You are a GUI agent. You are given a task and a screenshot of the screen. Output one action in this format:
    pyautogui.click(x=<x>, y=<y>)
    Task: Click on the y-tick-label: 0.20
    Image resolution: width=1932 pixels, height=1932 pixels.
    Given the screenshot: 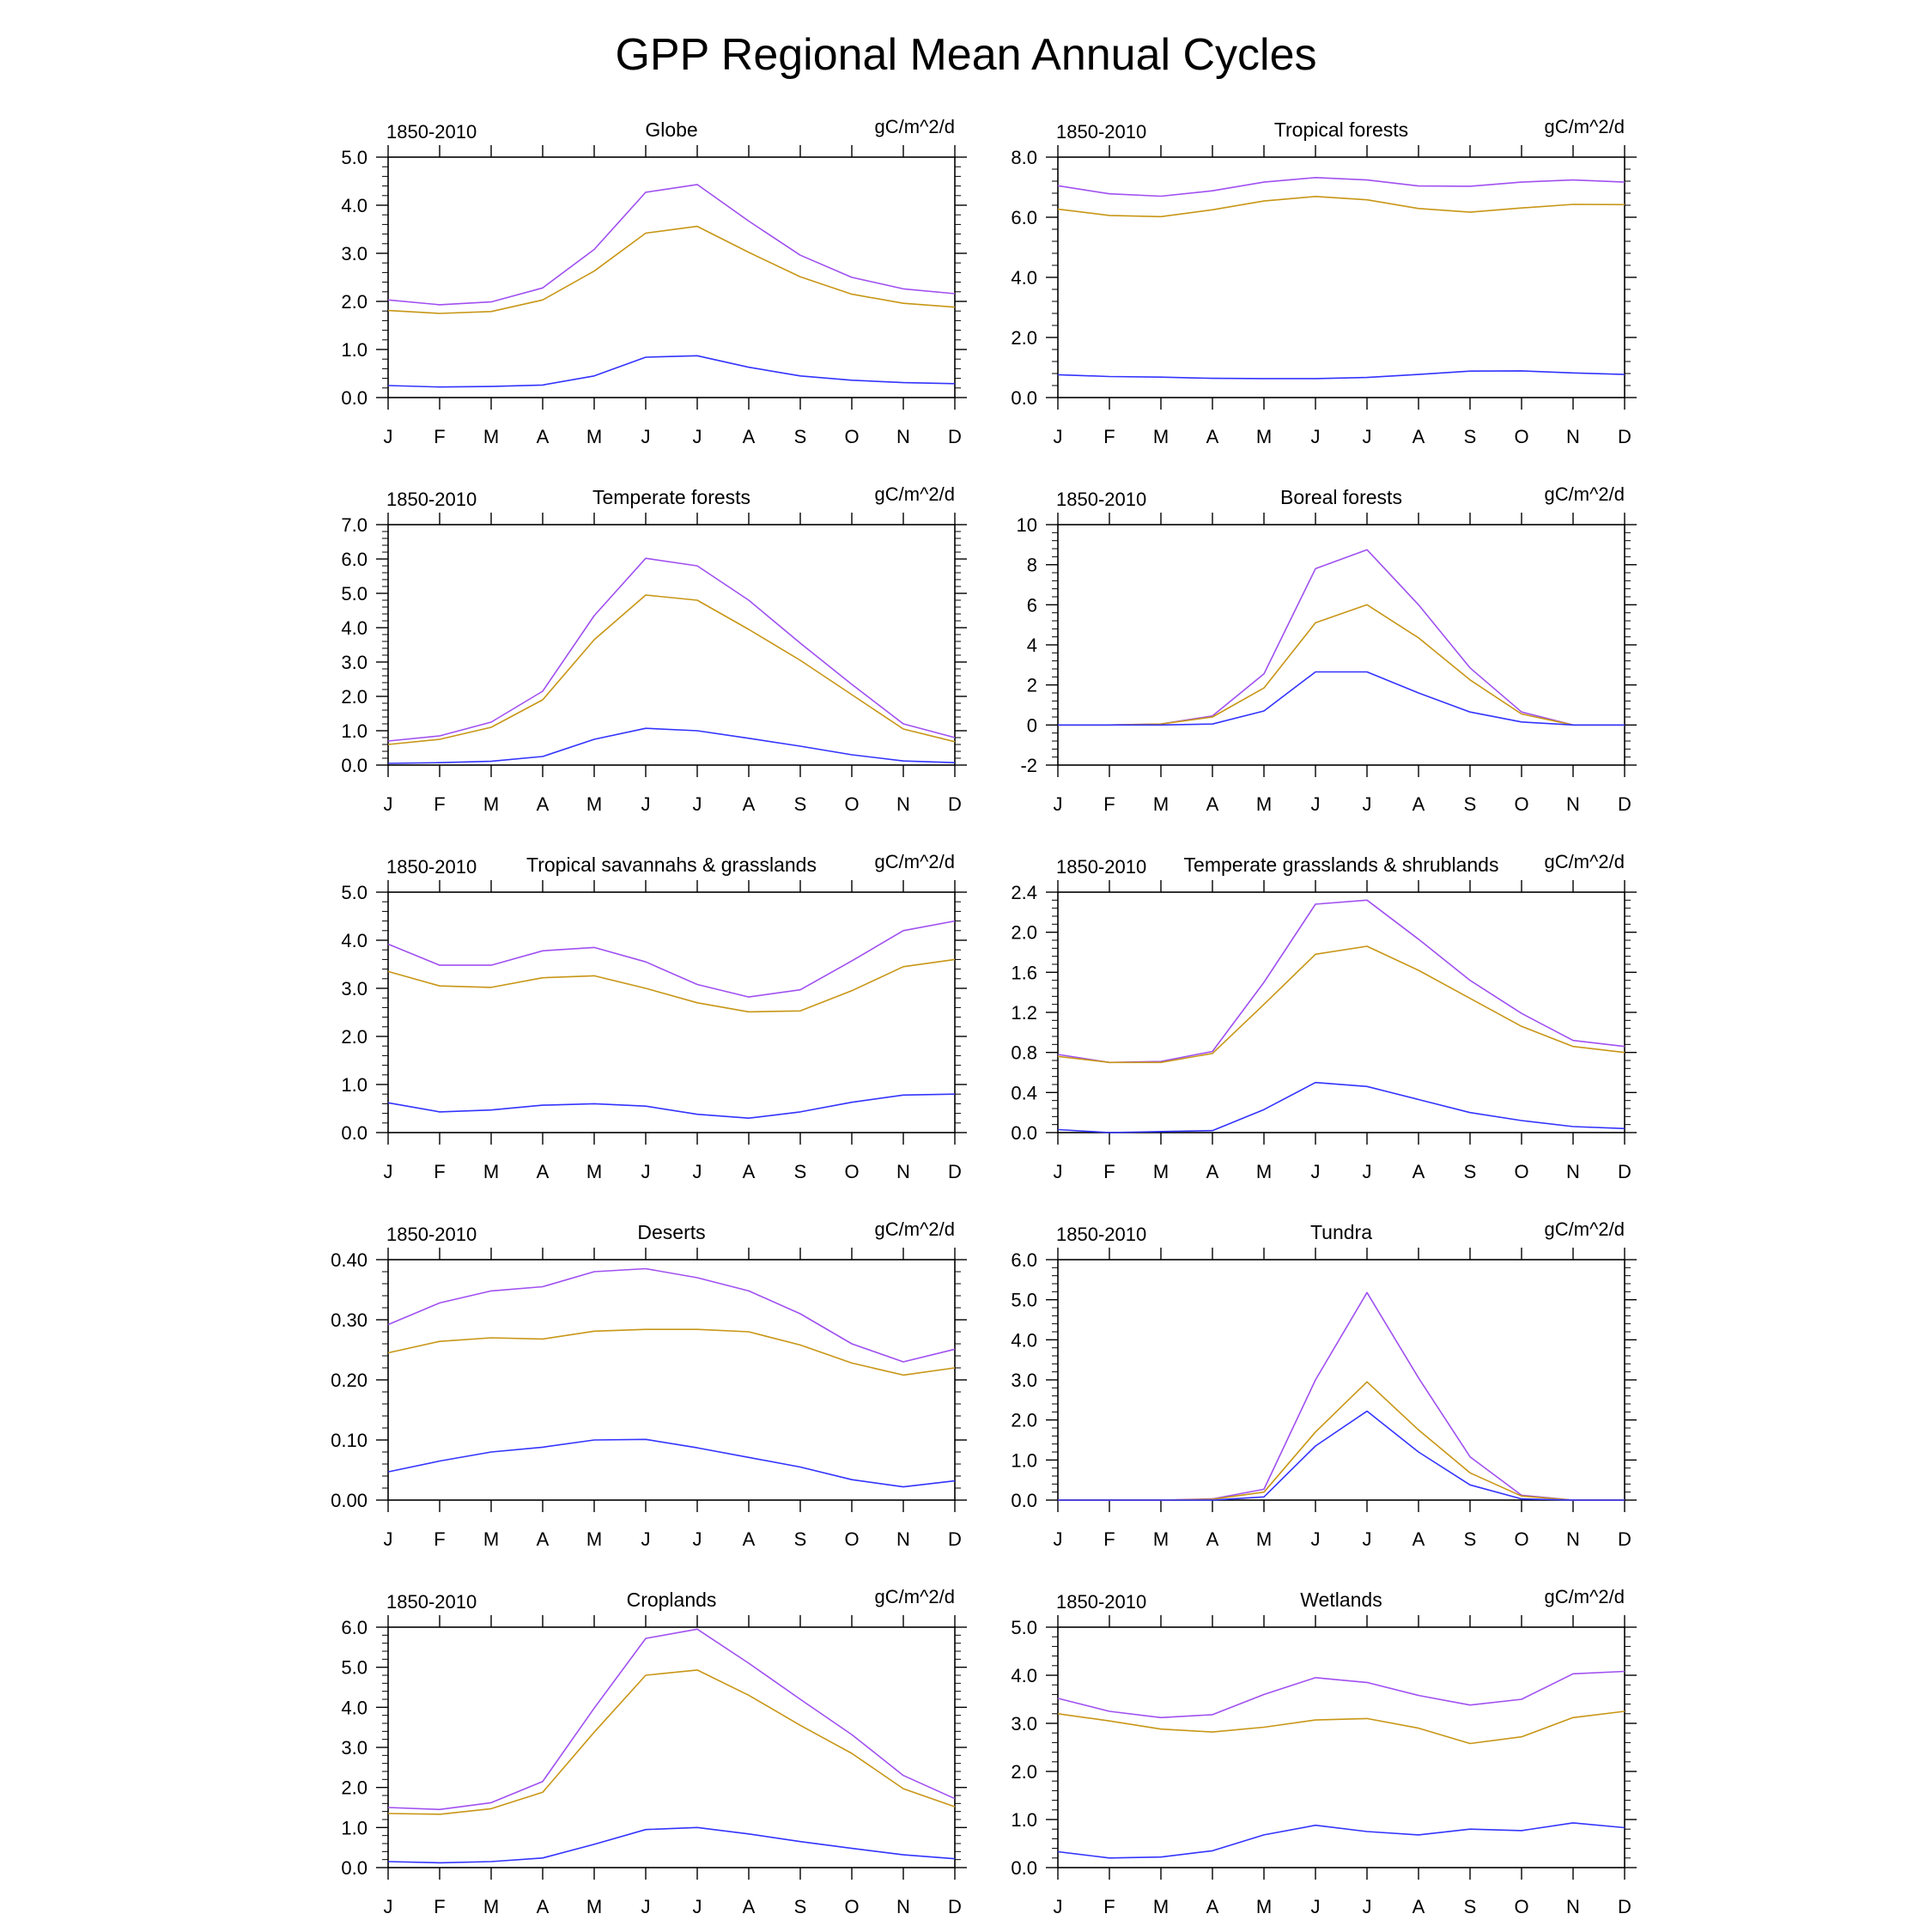 What is the action you would take?
    pyautogui.click(x=349, y=1380)
    